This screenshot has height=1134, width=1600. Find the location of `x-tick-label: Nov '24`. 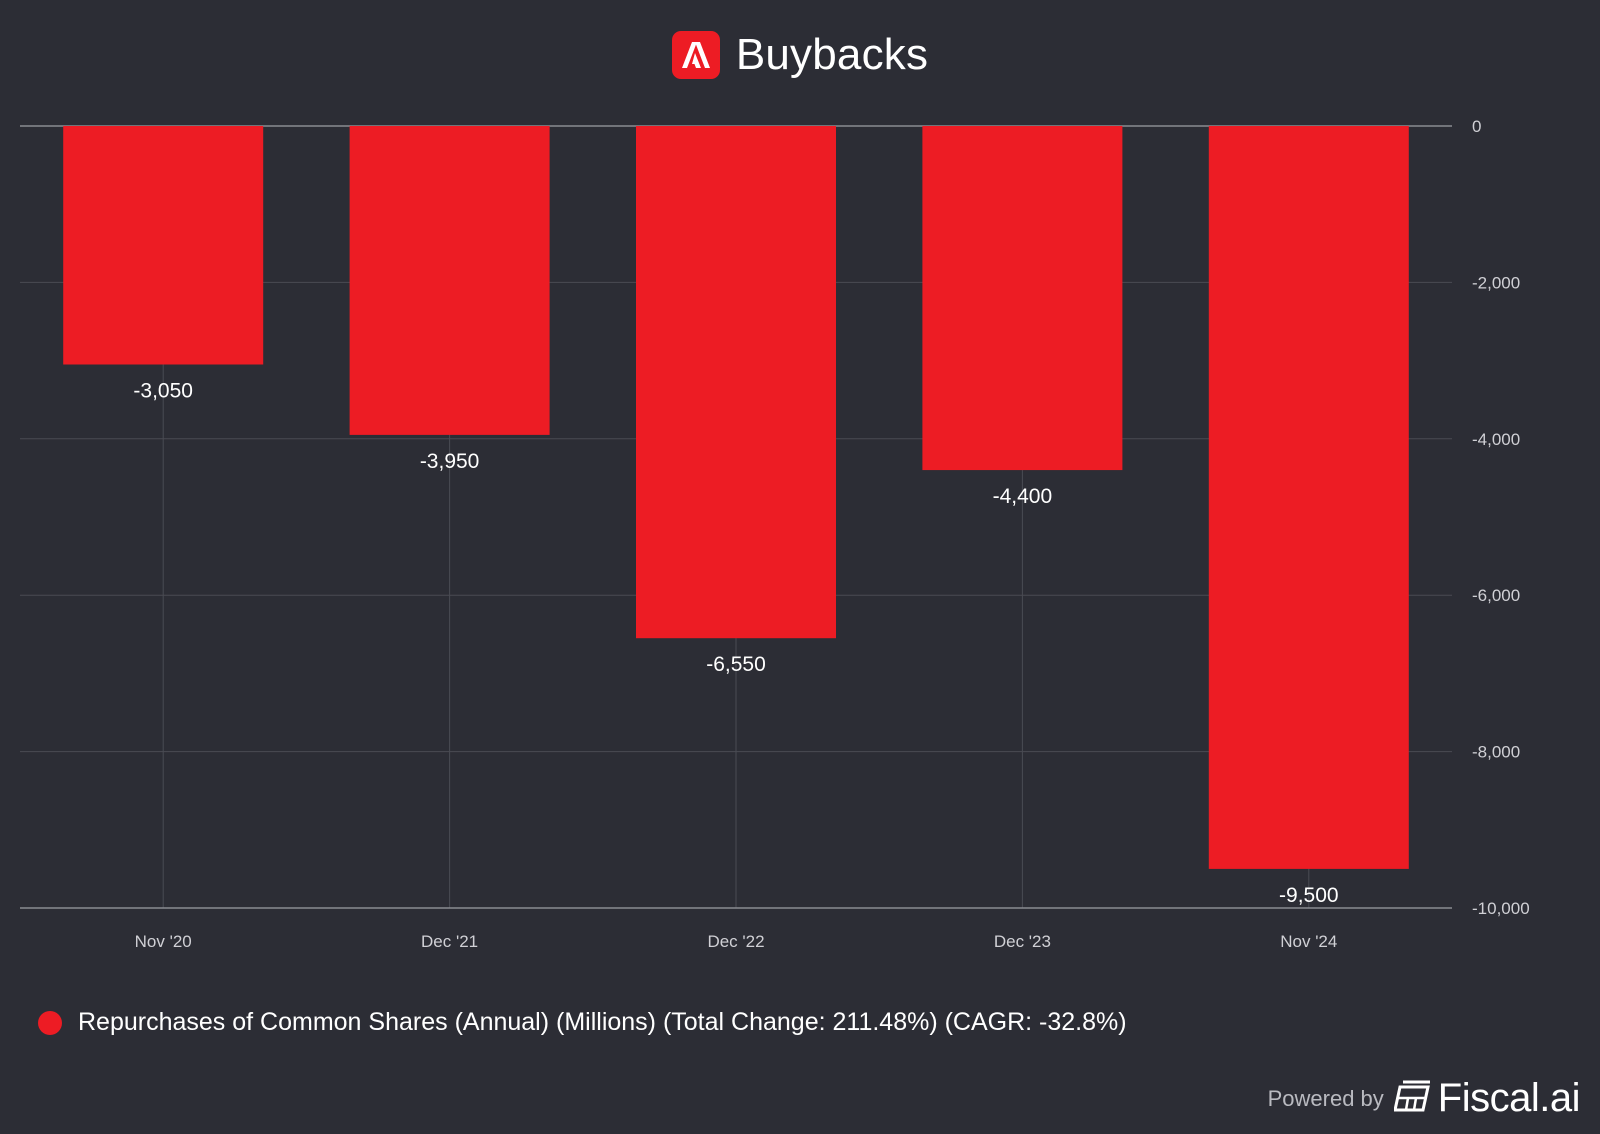

x-tick-label: Nov '24 is located at coordinates (1308, 941).